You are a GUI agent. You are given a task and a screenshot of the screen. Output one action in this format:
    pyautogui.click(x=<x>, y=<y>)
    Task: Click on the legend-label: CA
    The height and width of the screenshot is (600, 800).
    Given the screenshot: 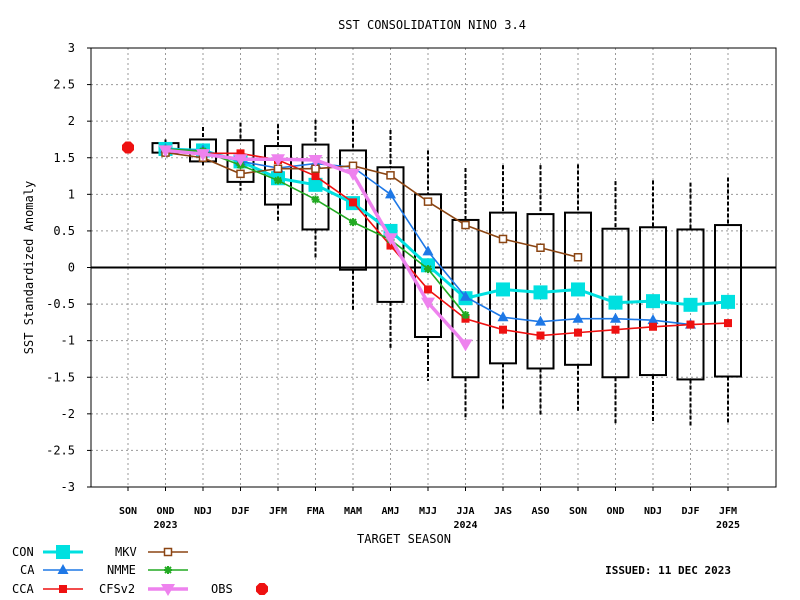 What is the action you would take?
    pyautogui.click(x=27, y=570)
    